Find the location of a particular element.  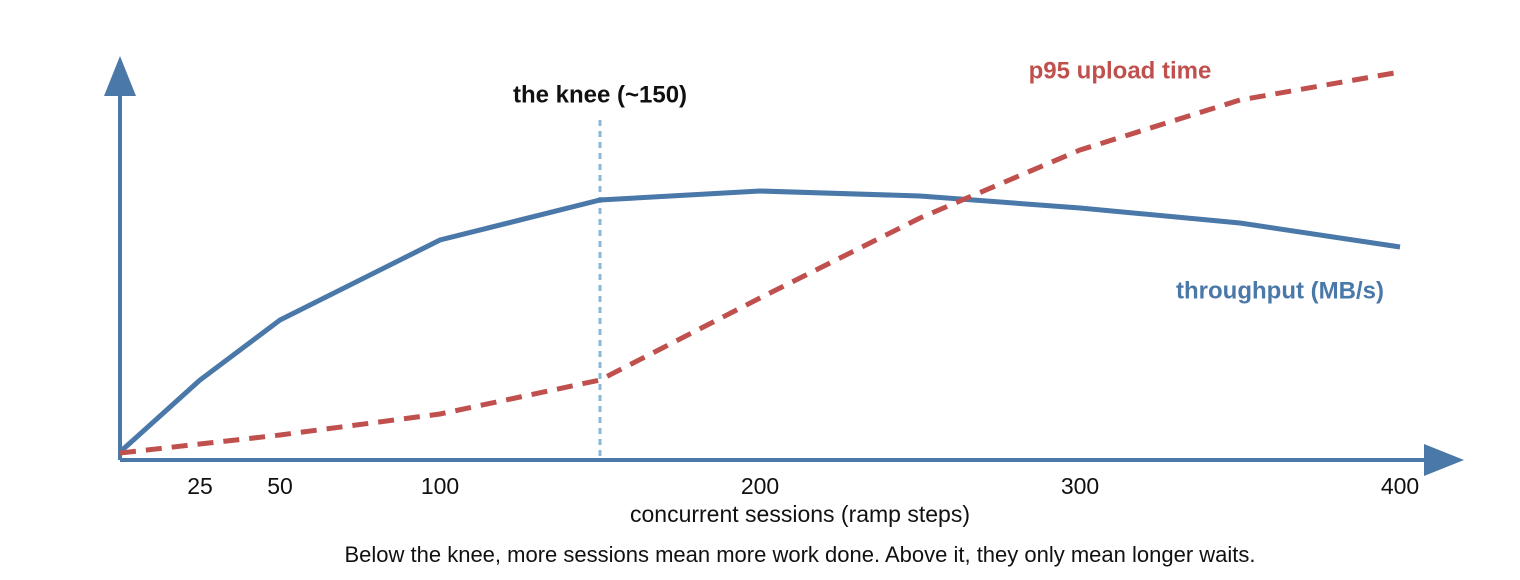

series-label: throughput (MB/s) is located at coordinates (1280, 290).